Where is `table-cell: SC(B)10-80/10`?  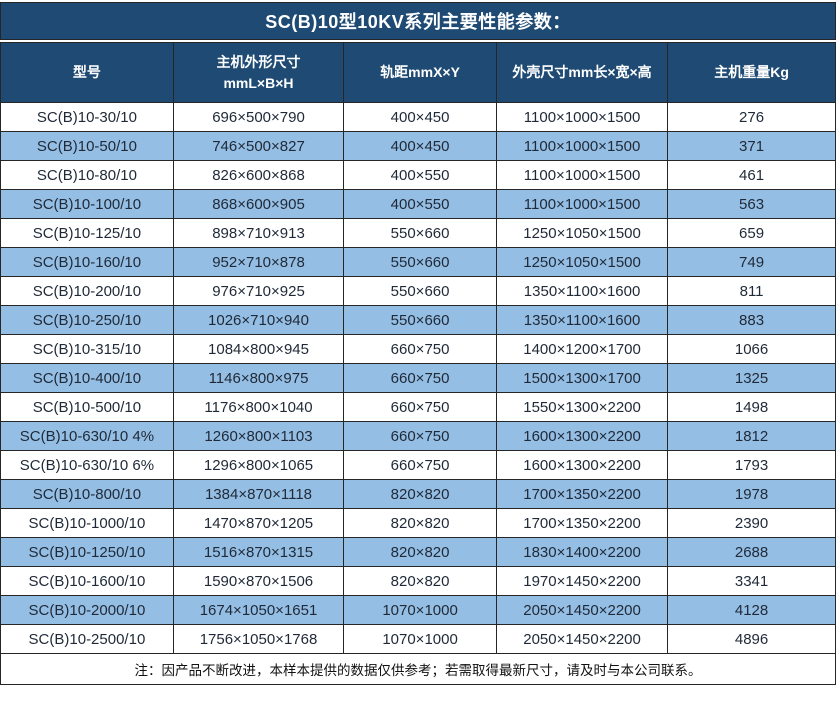
table-cell: SC(B)10-80/10 is located at coordinates (87, 175).